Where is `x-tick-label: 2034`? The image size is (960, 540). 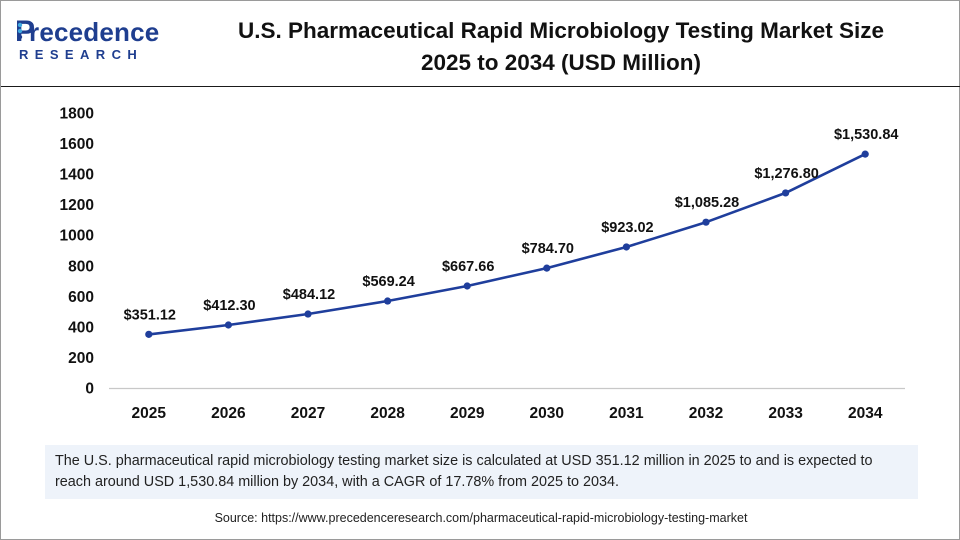
x-tick-label: 2034 is located at coordinates (865, 413).